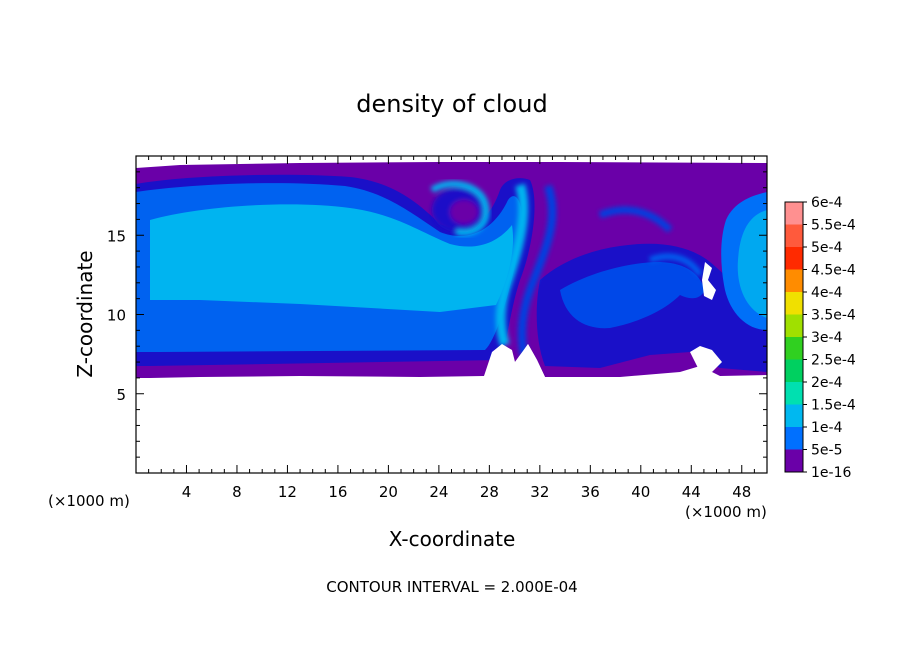  I want to click on x-tick-label: 4, so click(187, 492).